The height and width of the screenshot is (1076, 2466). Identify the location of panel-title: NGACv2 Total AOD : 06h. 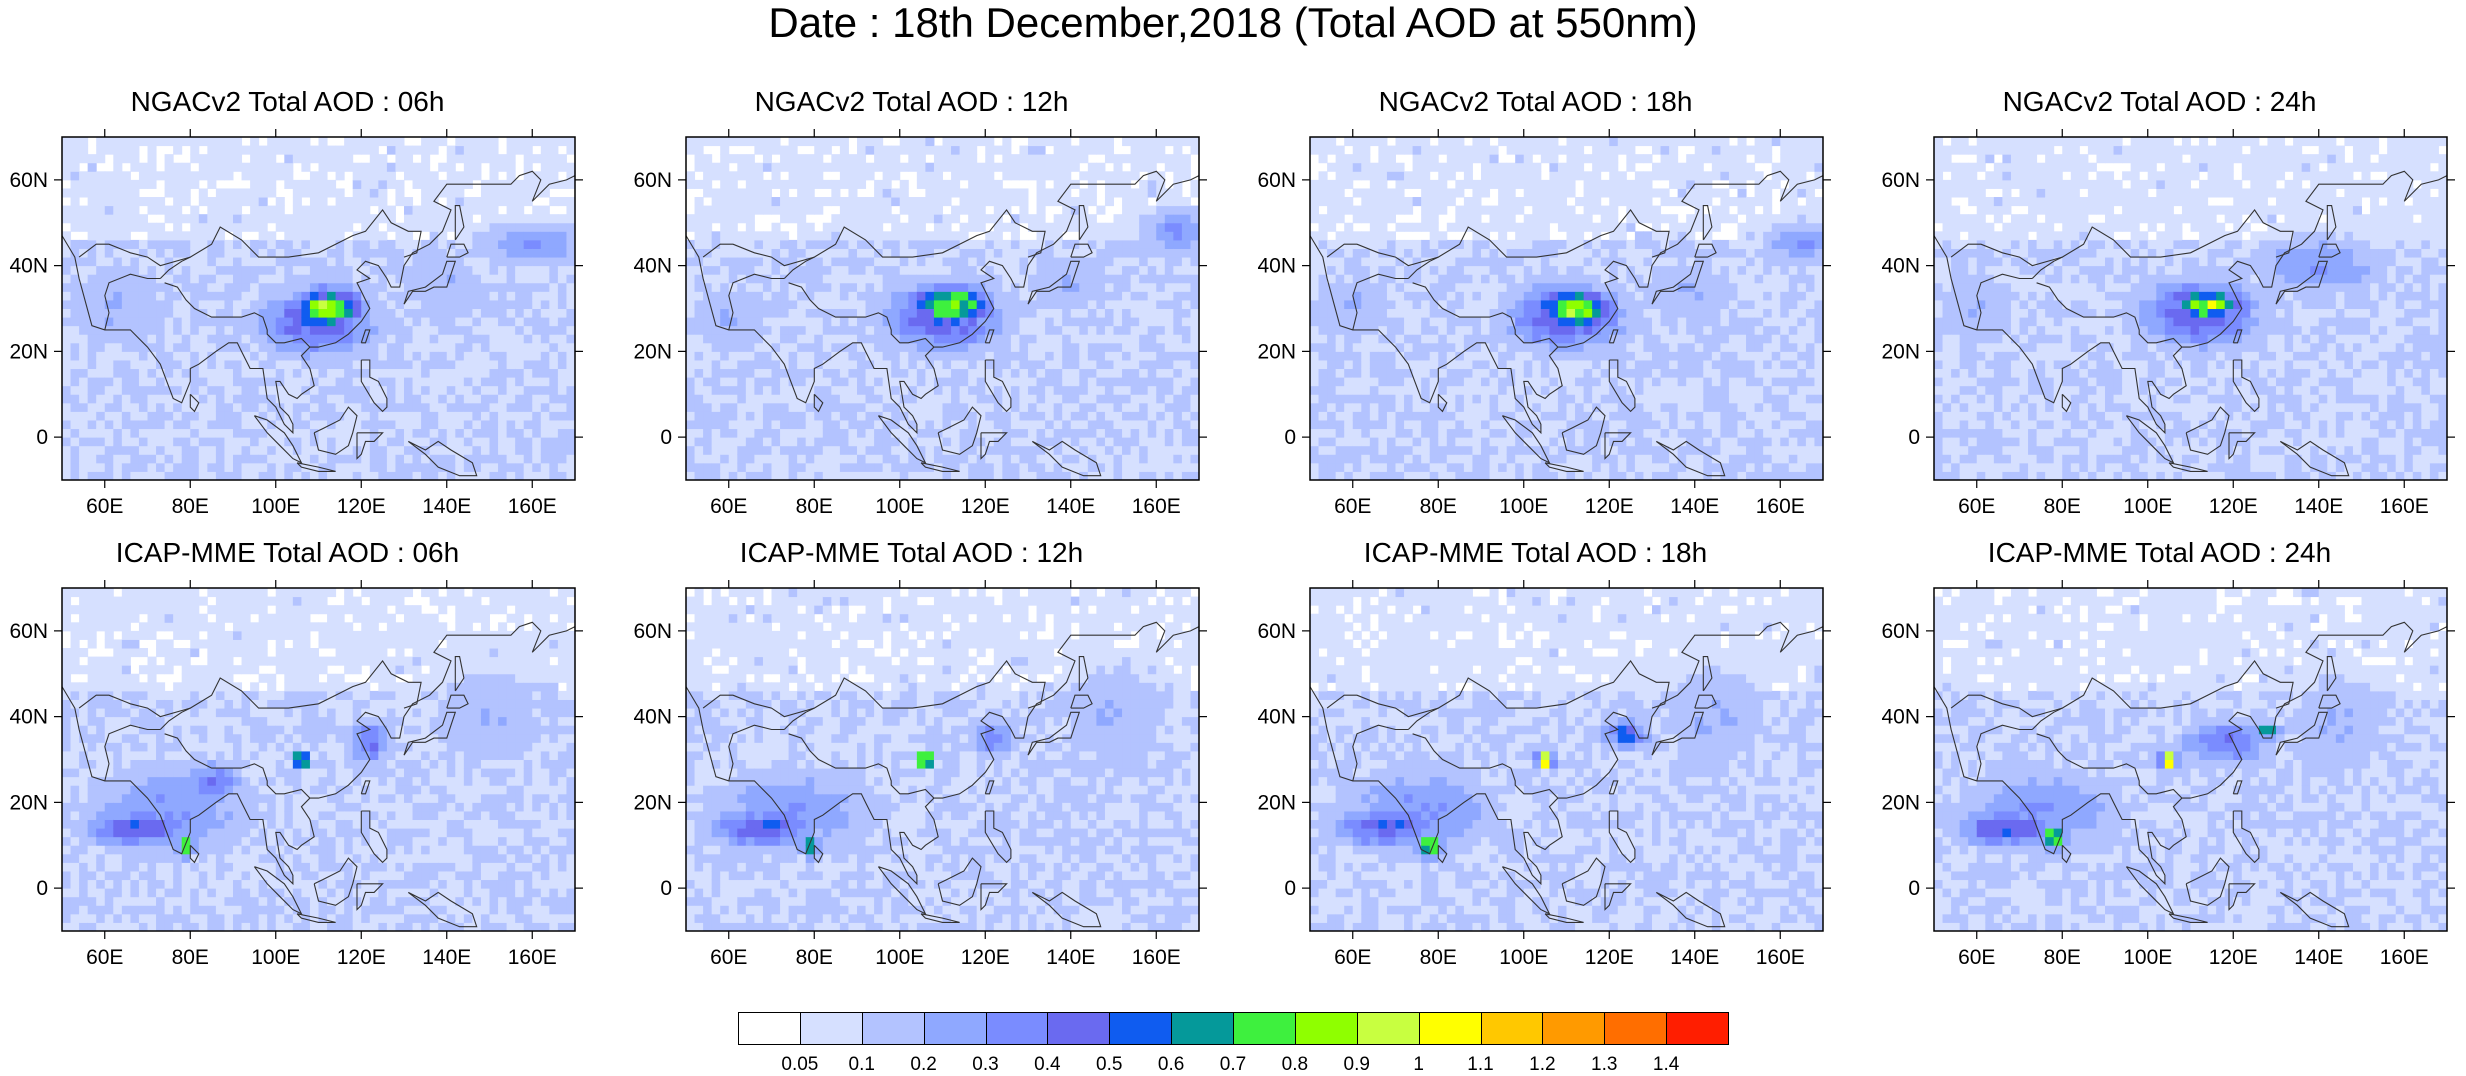
(287, 102).